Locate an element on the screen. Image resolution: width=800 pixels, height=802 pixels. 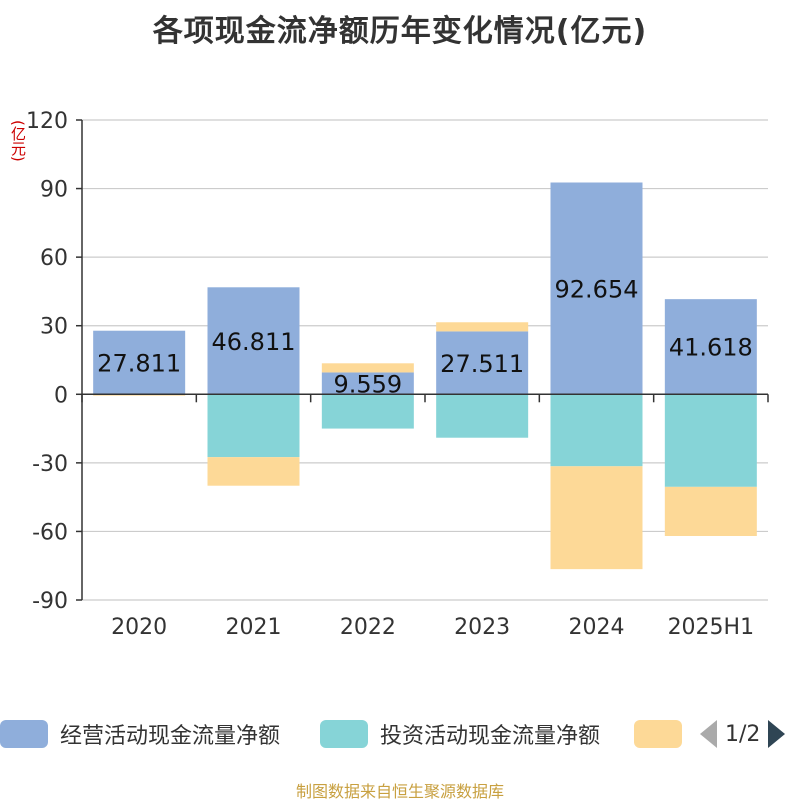
bar-series1-2025H1 is located at coordinates (710, 440).